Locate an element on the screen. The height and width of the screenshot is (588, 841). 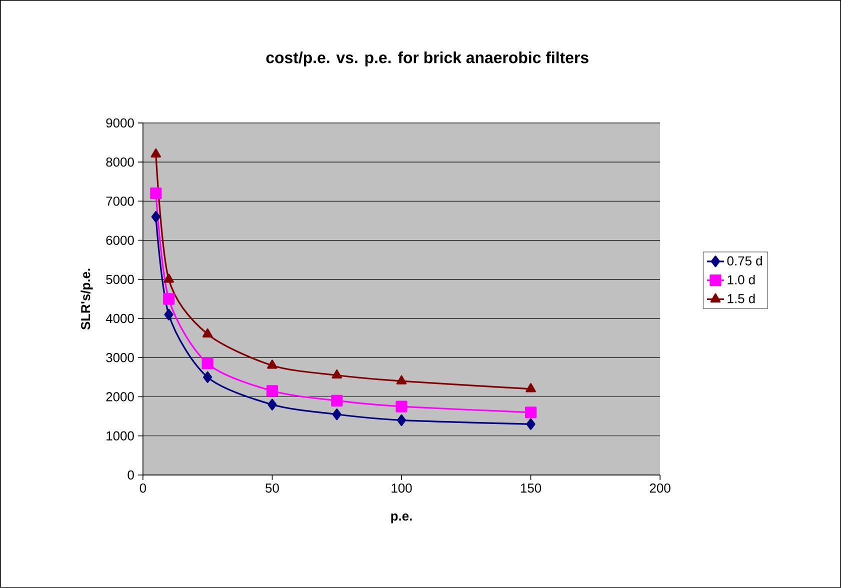
x-tick-label: 100 is located at coordinates (402, 488).